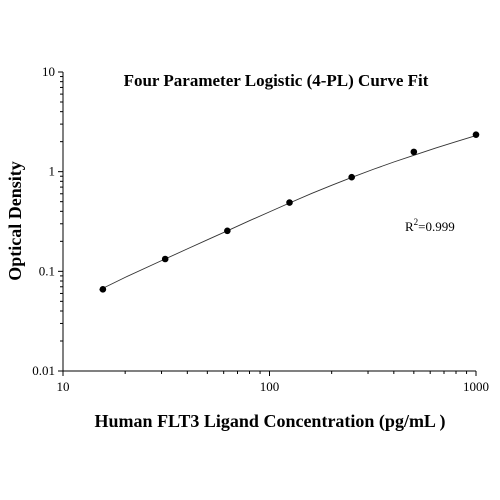 The image size is (500, 500). Describe the element at coordinates (15, 221) in the screenshot. I see `y-axis-title: Optical Density` at that location.